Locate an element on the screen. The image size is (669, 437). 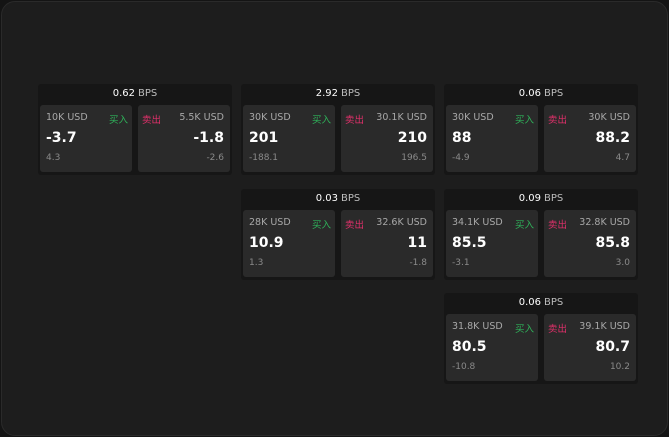
spread-value: 0.62 is located at coordinates (123, 93).